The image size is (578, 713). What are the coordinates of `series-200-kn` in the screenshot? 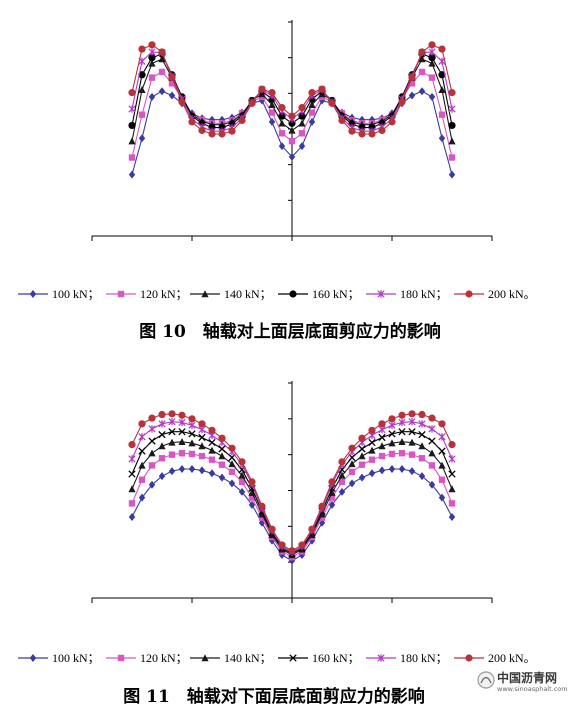 It's located at (292, 482).